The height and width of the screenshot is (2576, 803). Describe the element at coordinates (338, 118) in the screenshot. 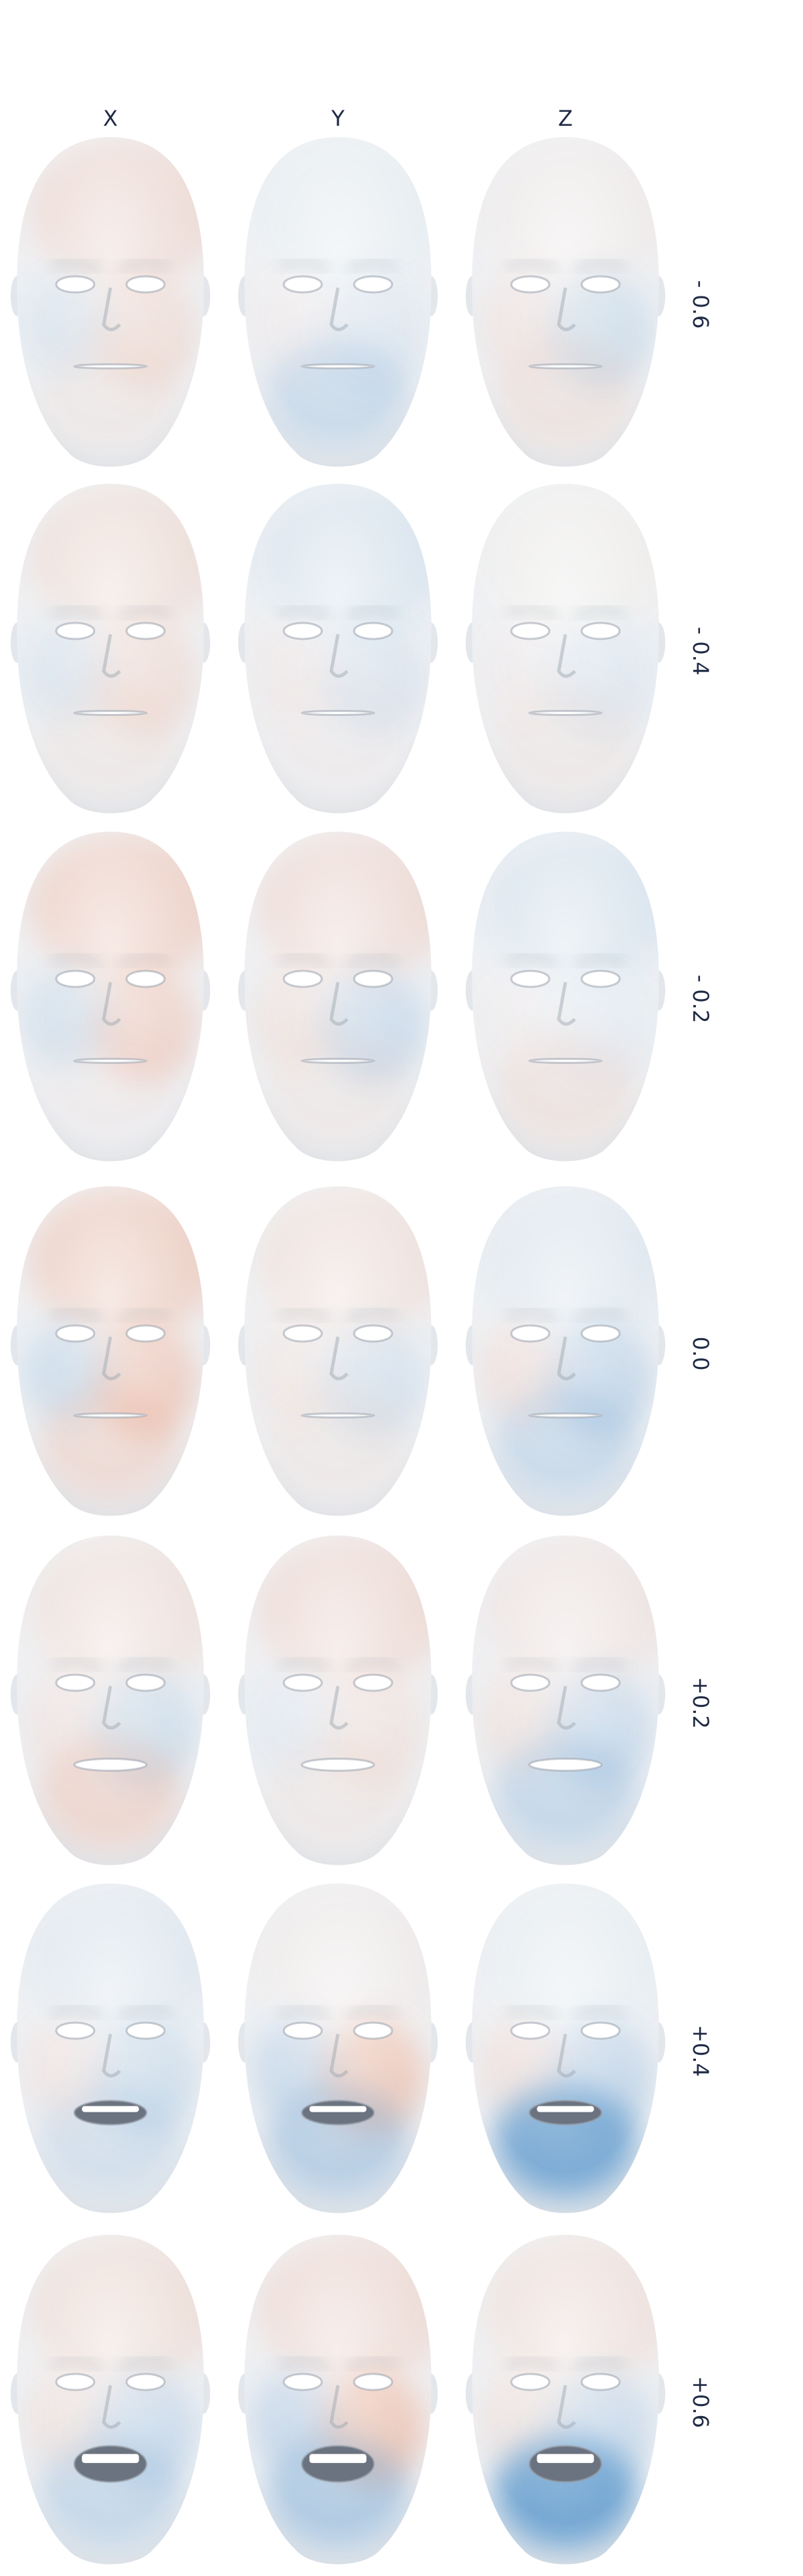

I see `column-label-y: Y` at that location.